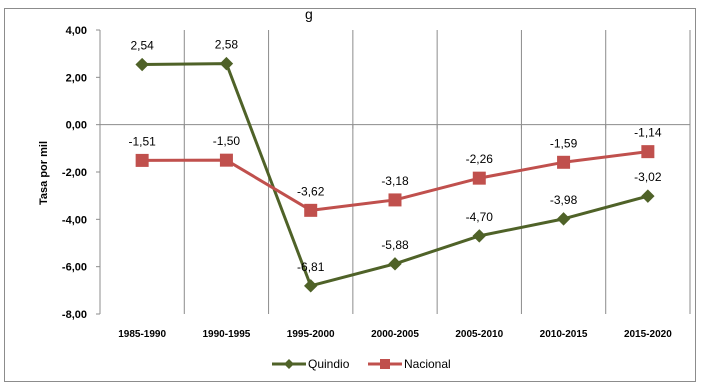 Image resolution: width=702 pixels, height=386 pixels. I want to click on y-tick-label: -8,00, so click(74, 315).